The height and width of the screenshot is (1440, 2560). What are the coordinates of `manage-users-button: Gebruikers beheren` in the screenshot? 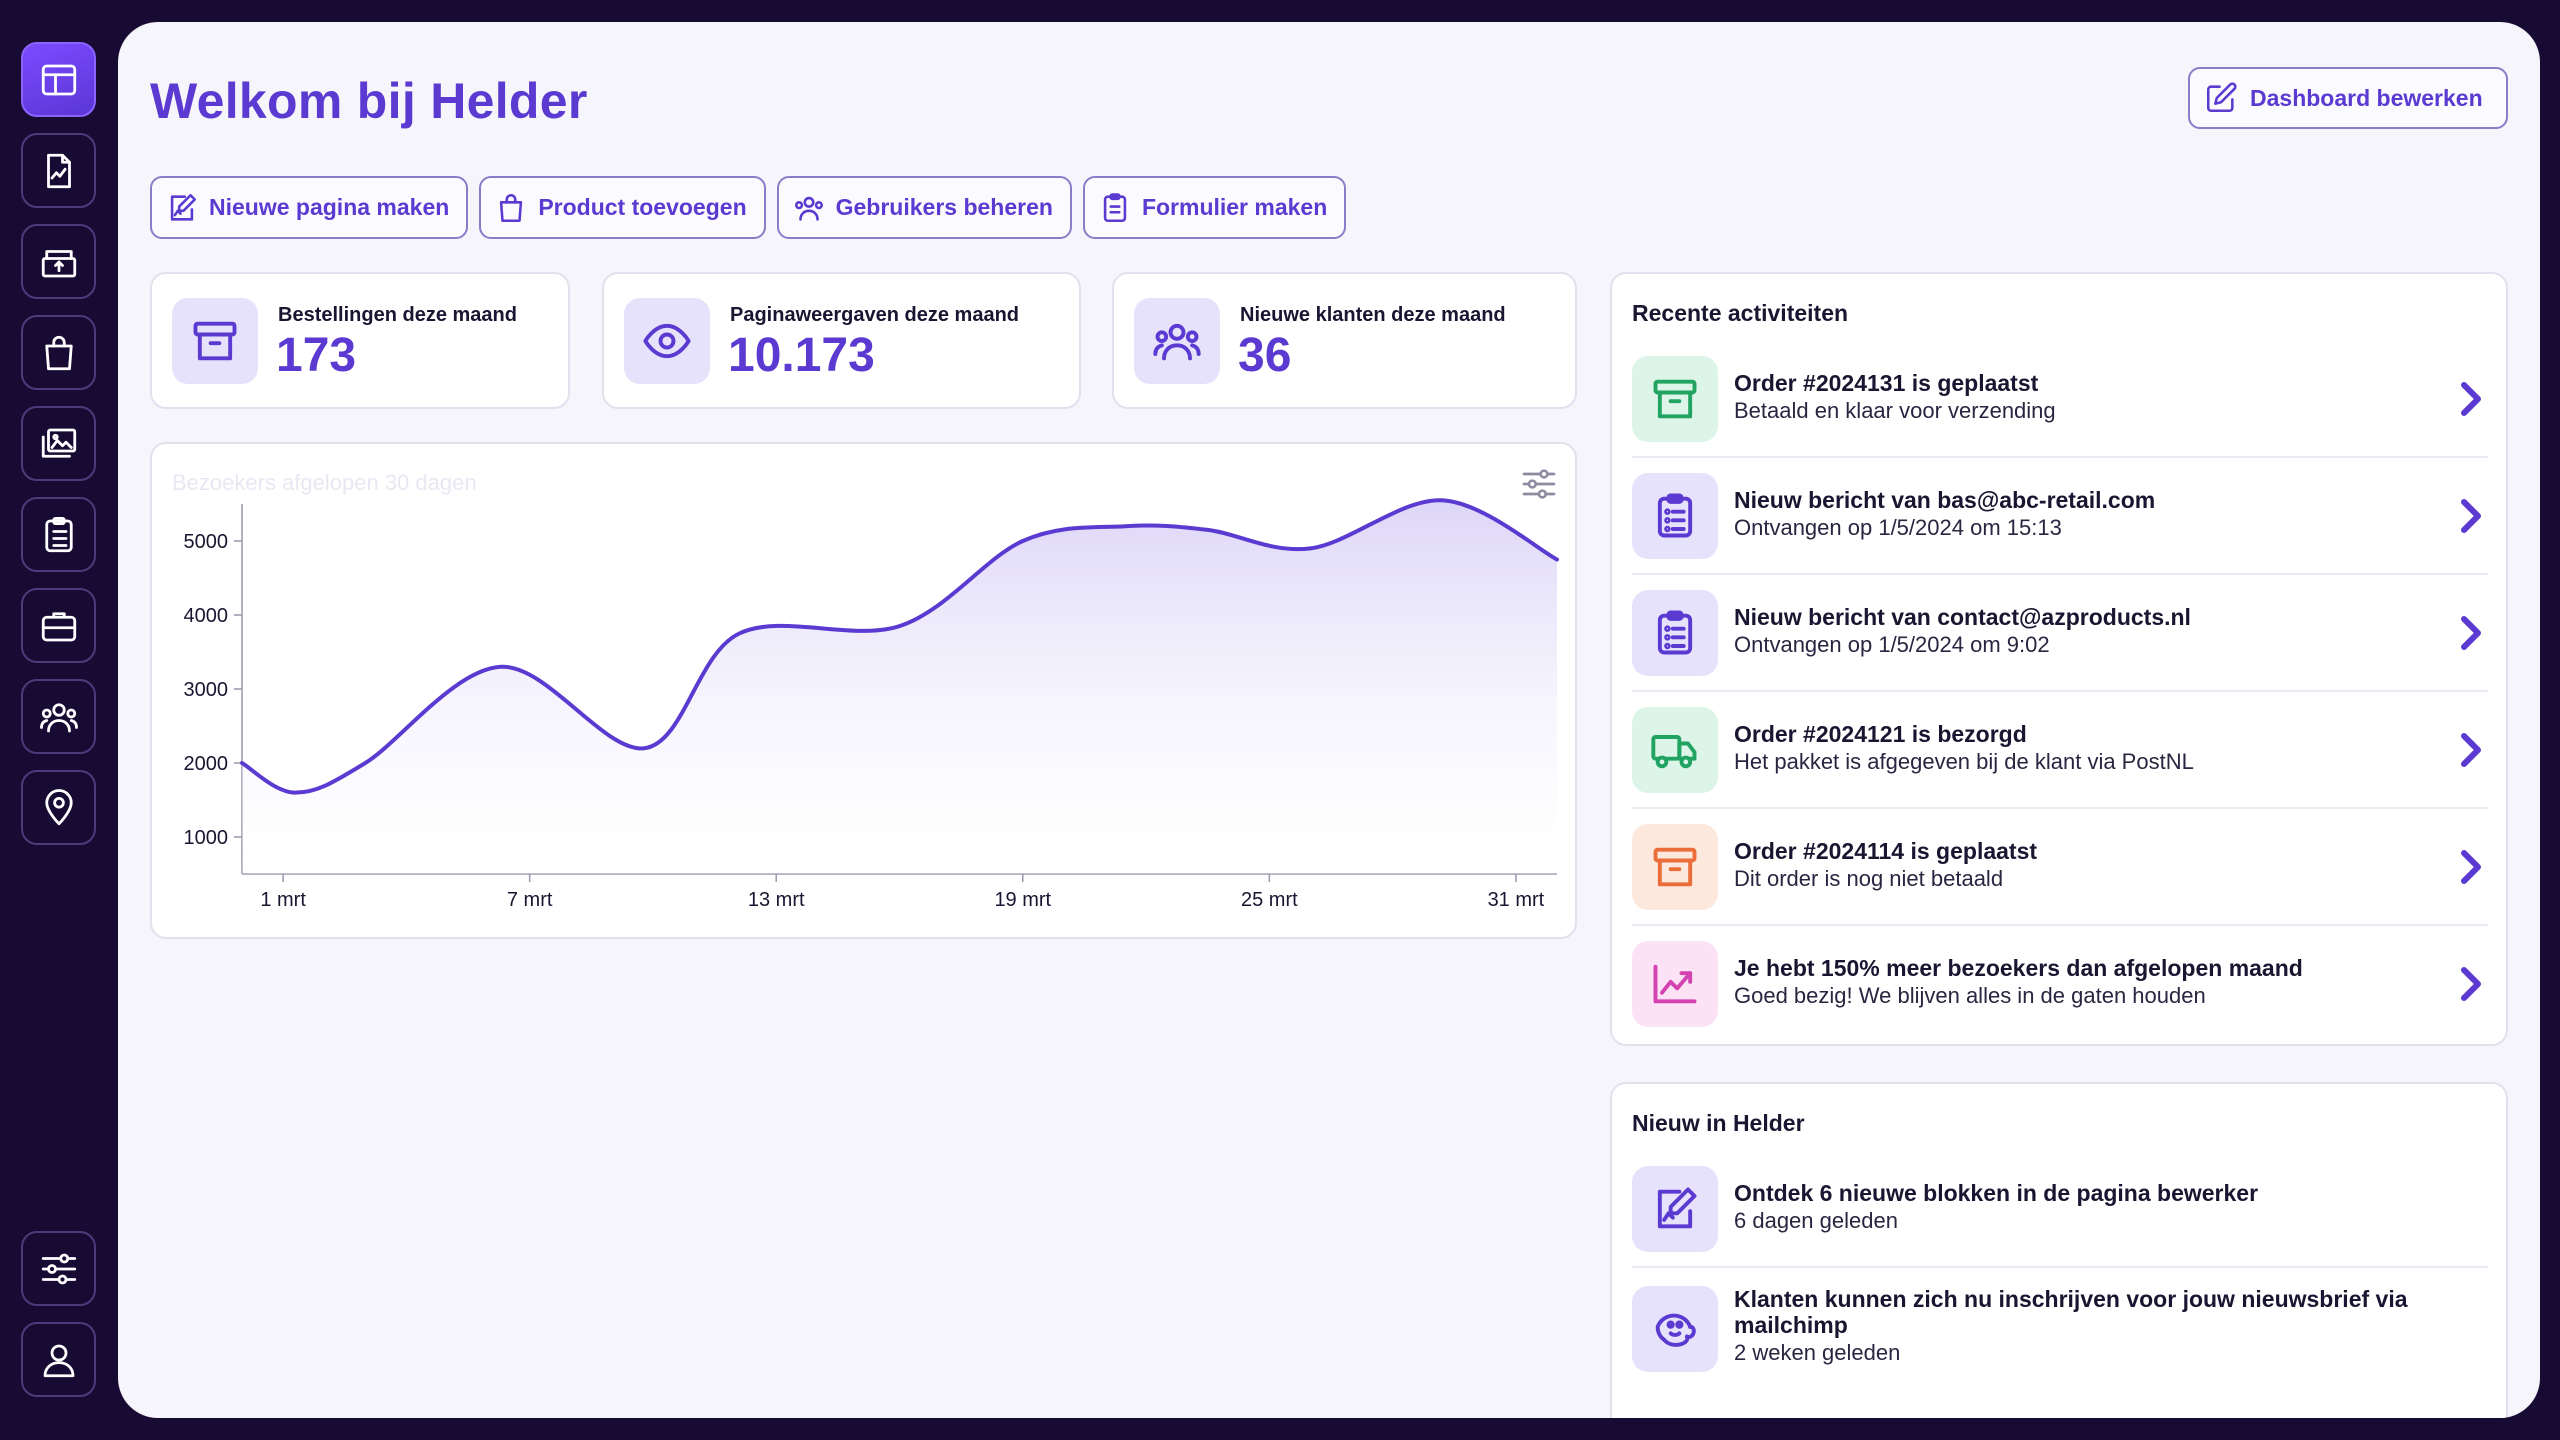 It's located at (924, 207).